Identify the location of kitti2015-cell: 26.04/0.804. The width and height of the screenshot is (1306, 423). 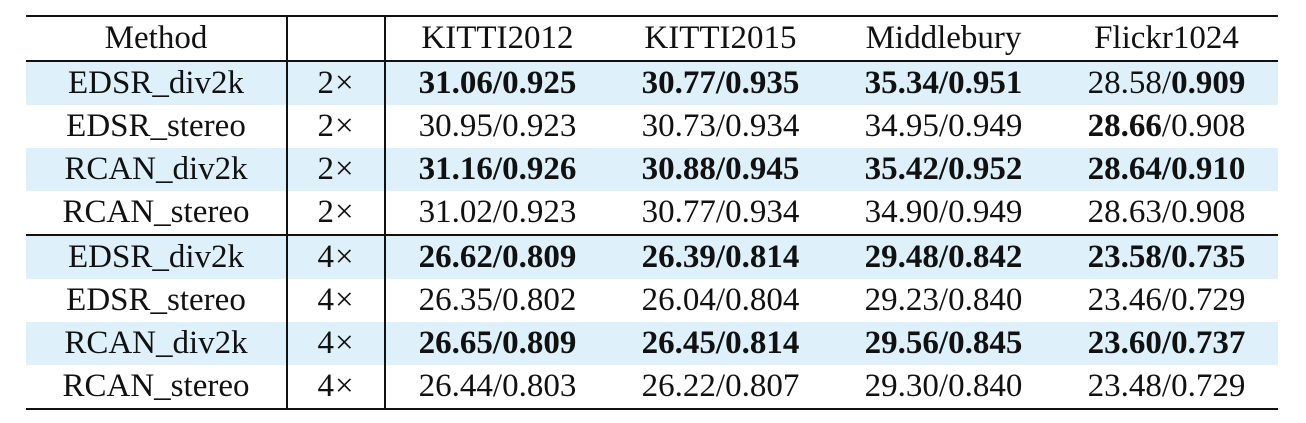
(720, 300).